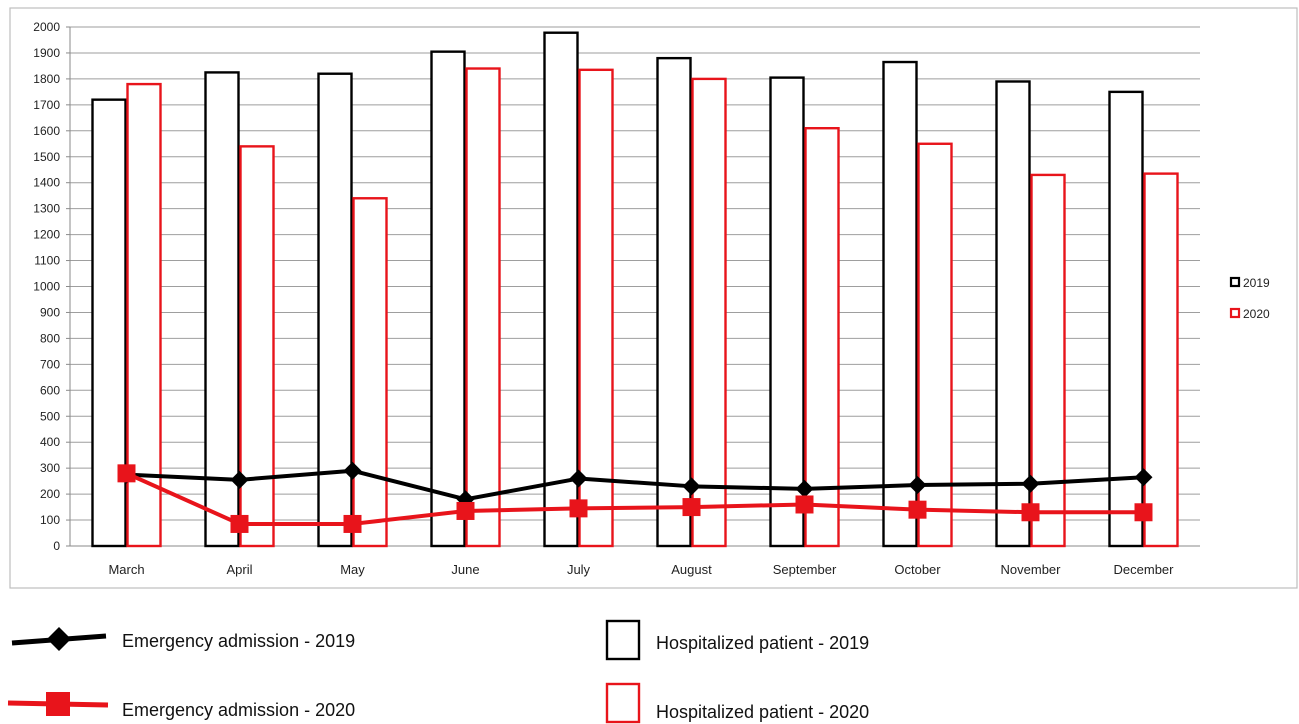  Describe the element at coordinates (1235, 282) in the screenshot. I see `side-legend-swatch-2019` at that location.